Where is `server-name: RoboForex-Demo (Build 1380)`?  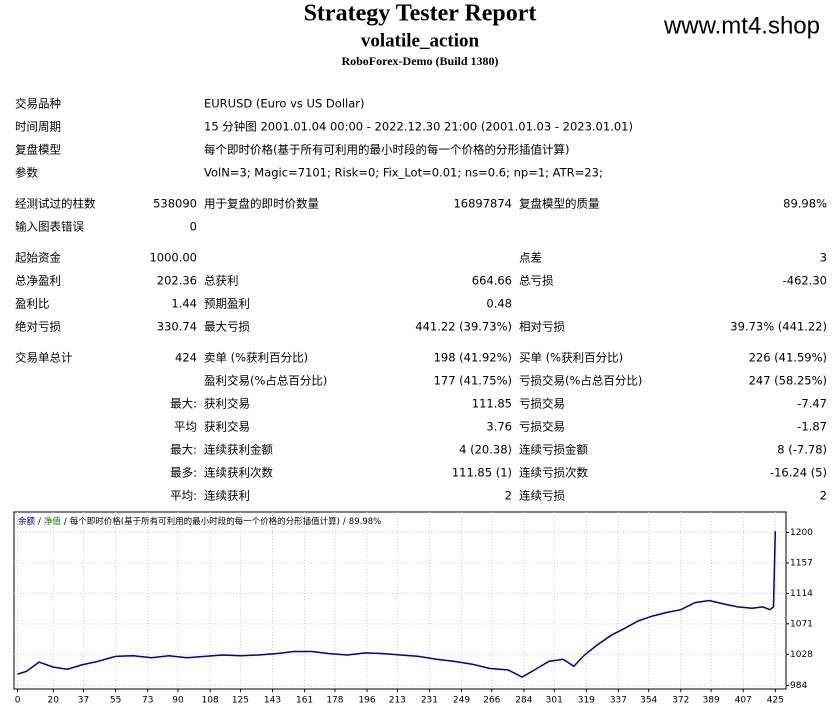 server-name: RoboForex-Demo (Build 1380) is located at coordinates (419, 61).